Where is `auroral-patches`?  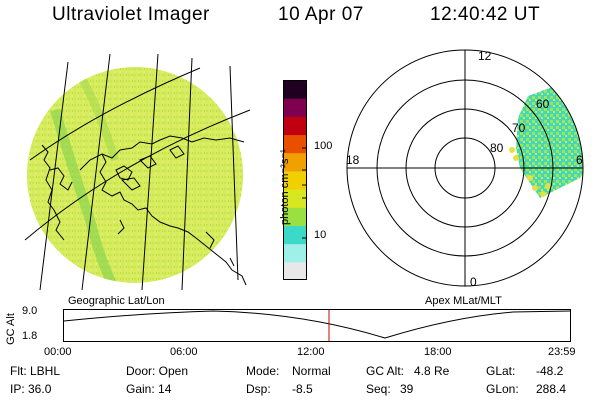 auroral-patches is located at coordinates (530, 172).